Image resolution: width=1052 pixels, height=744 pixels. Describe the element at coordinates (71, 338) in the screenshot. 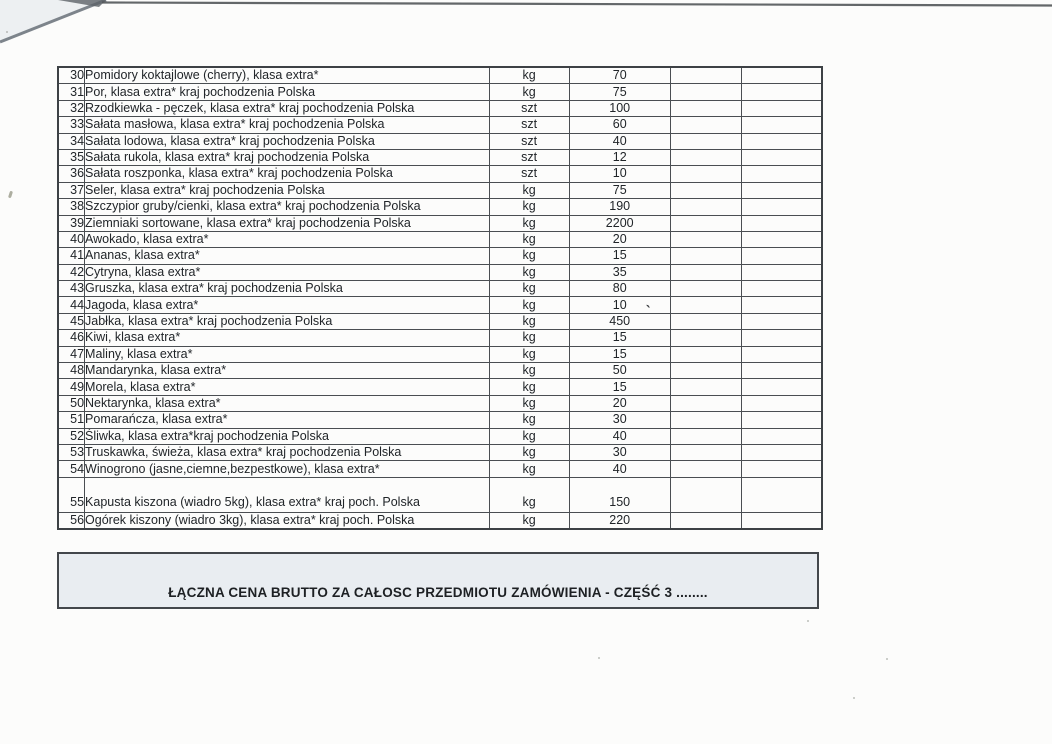

I see `row-number-cell: 46` at that location.